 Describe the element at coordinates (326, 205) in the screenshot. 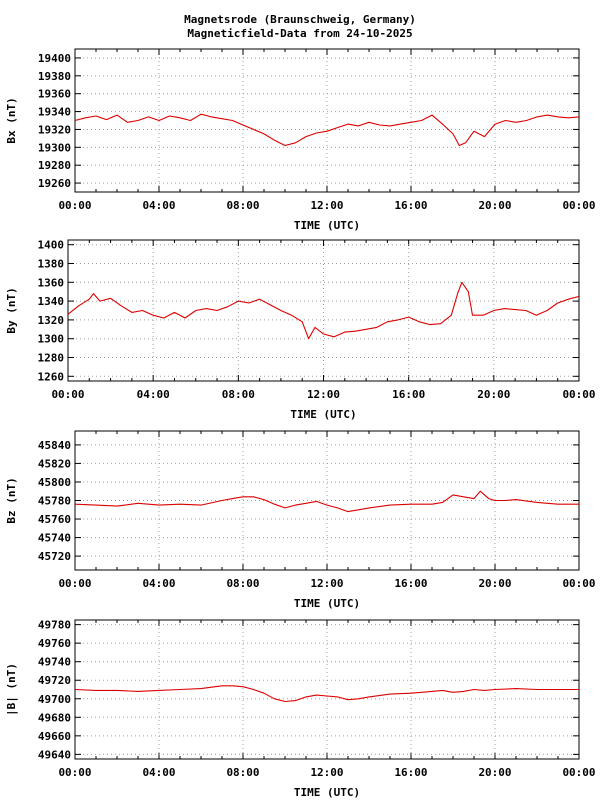

I see `bx-xtick-label: 12:00` at that location.